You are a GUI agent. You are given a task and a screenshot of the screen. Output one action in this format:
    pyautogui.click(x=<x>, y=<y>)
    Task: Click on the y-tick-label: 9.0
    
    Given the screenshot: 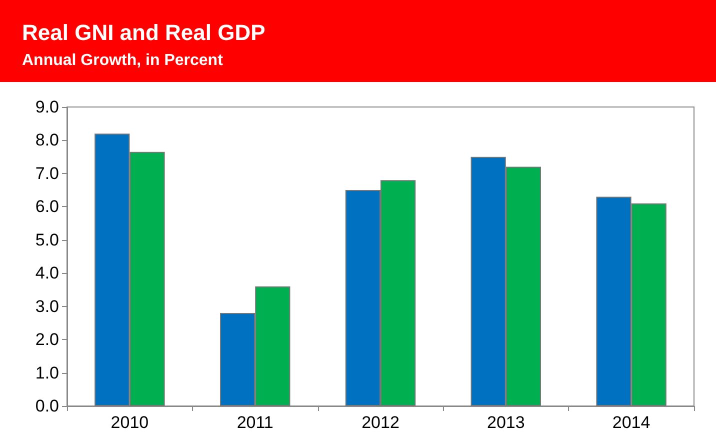 What is the action you would take?
    pyautogui.click(x=47, y=107)
    